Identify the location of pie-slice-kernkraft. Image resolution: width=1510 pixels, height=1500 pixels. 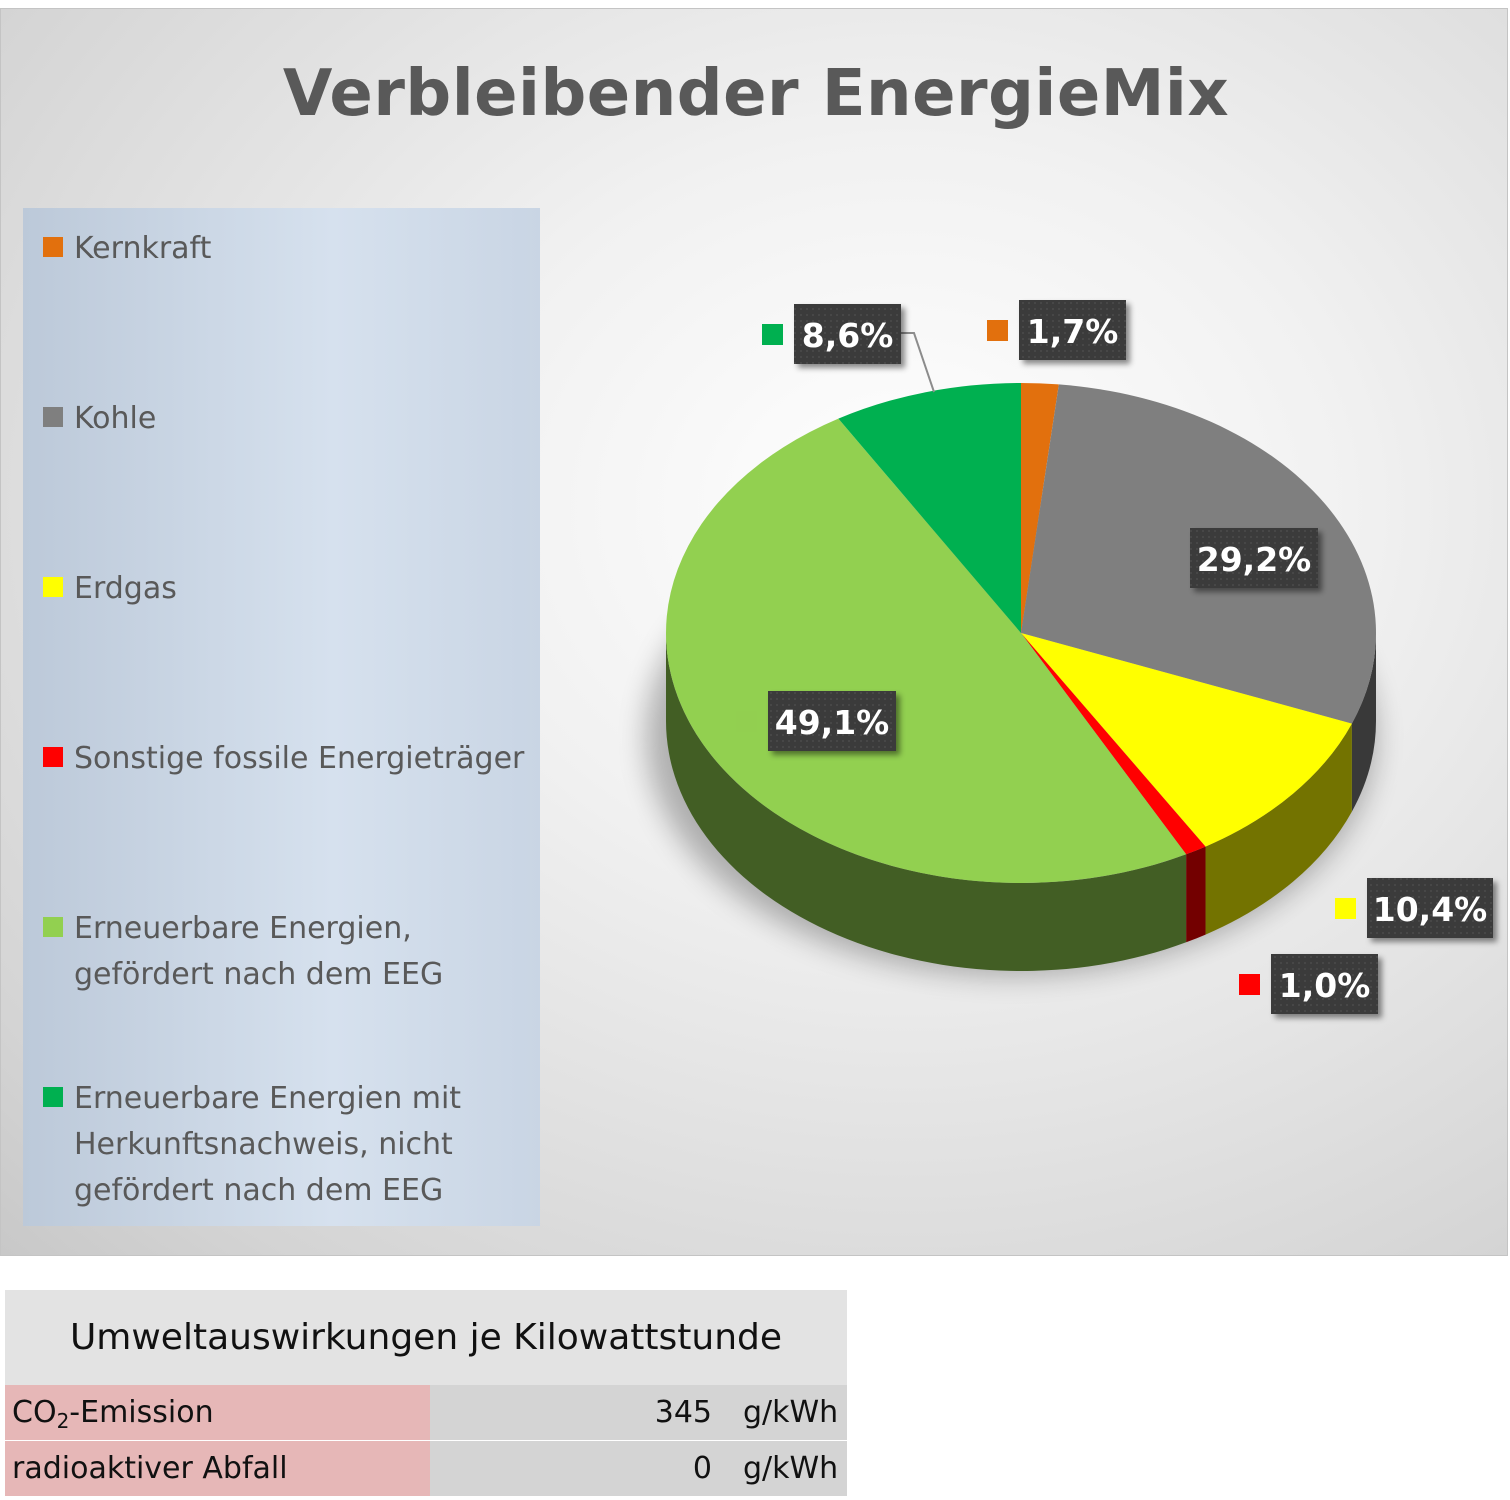
(1040, 508).